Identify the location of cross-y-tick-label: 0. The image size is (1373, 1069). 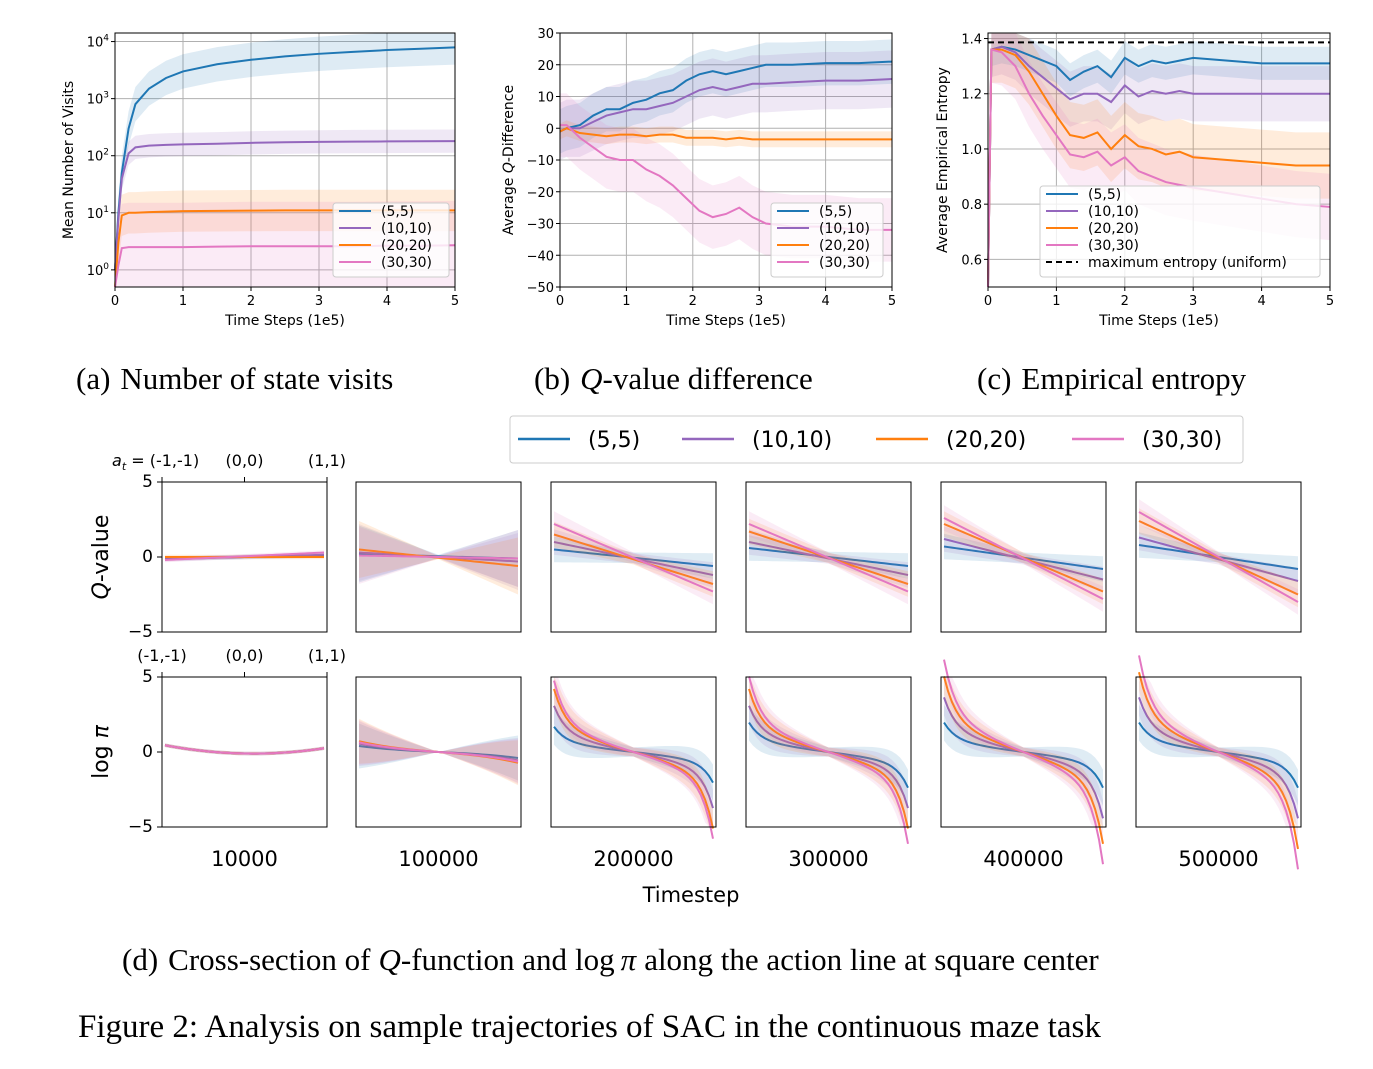
(147, 557).